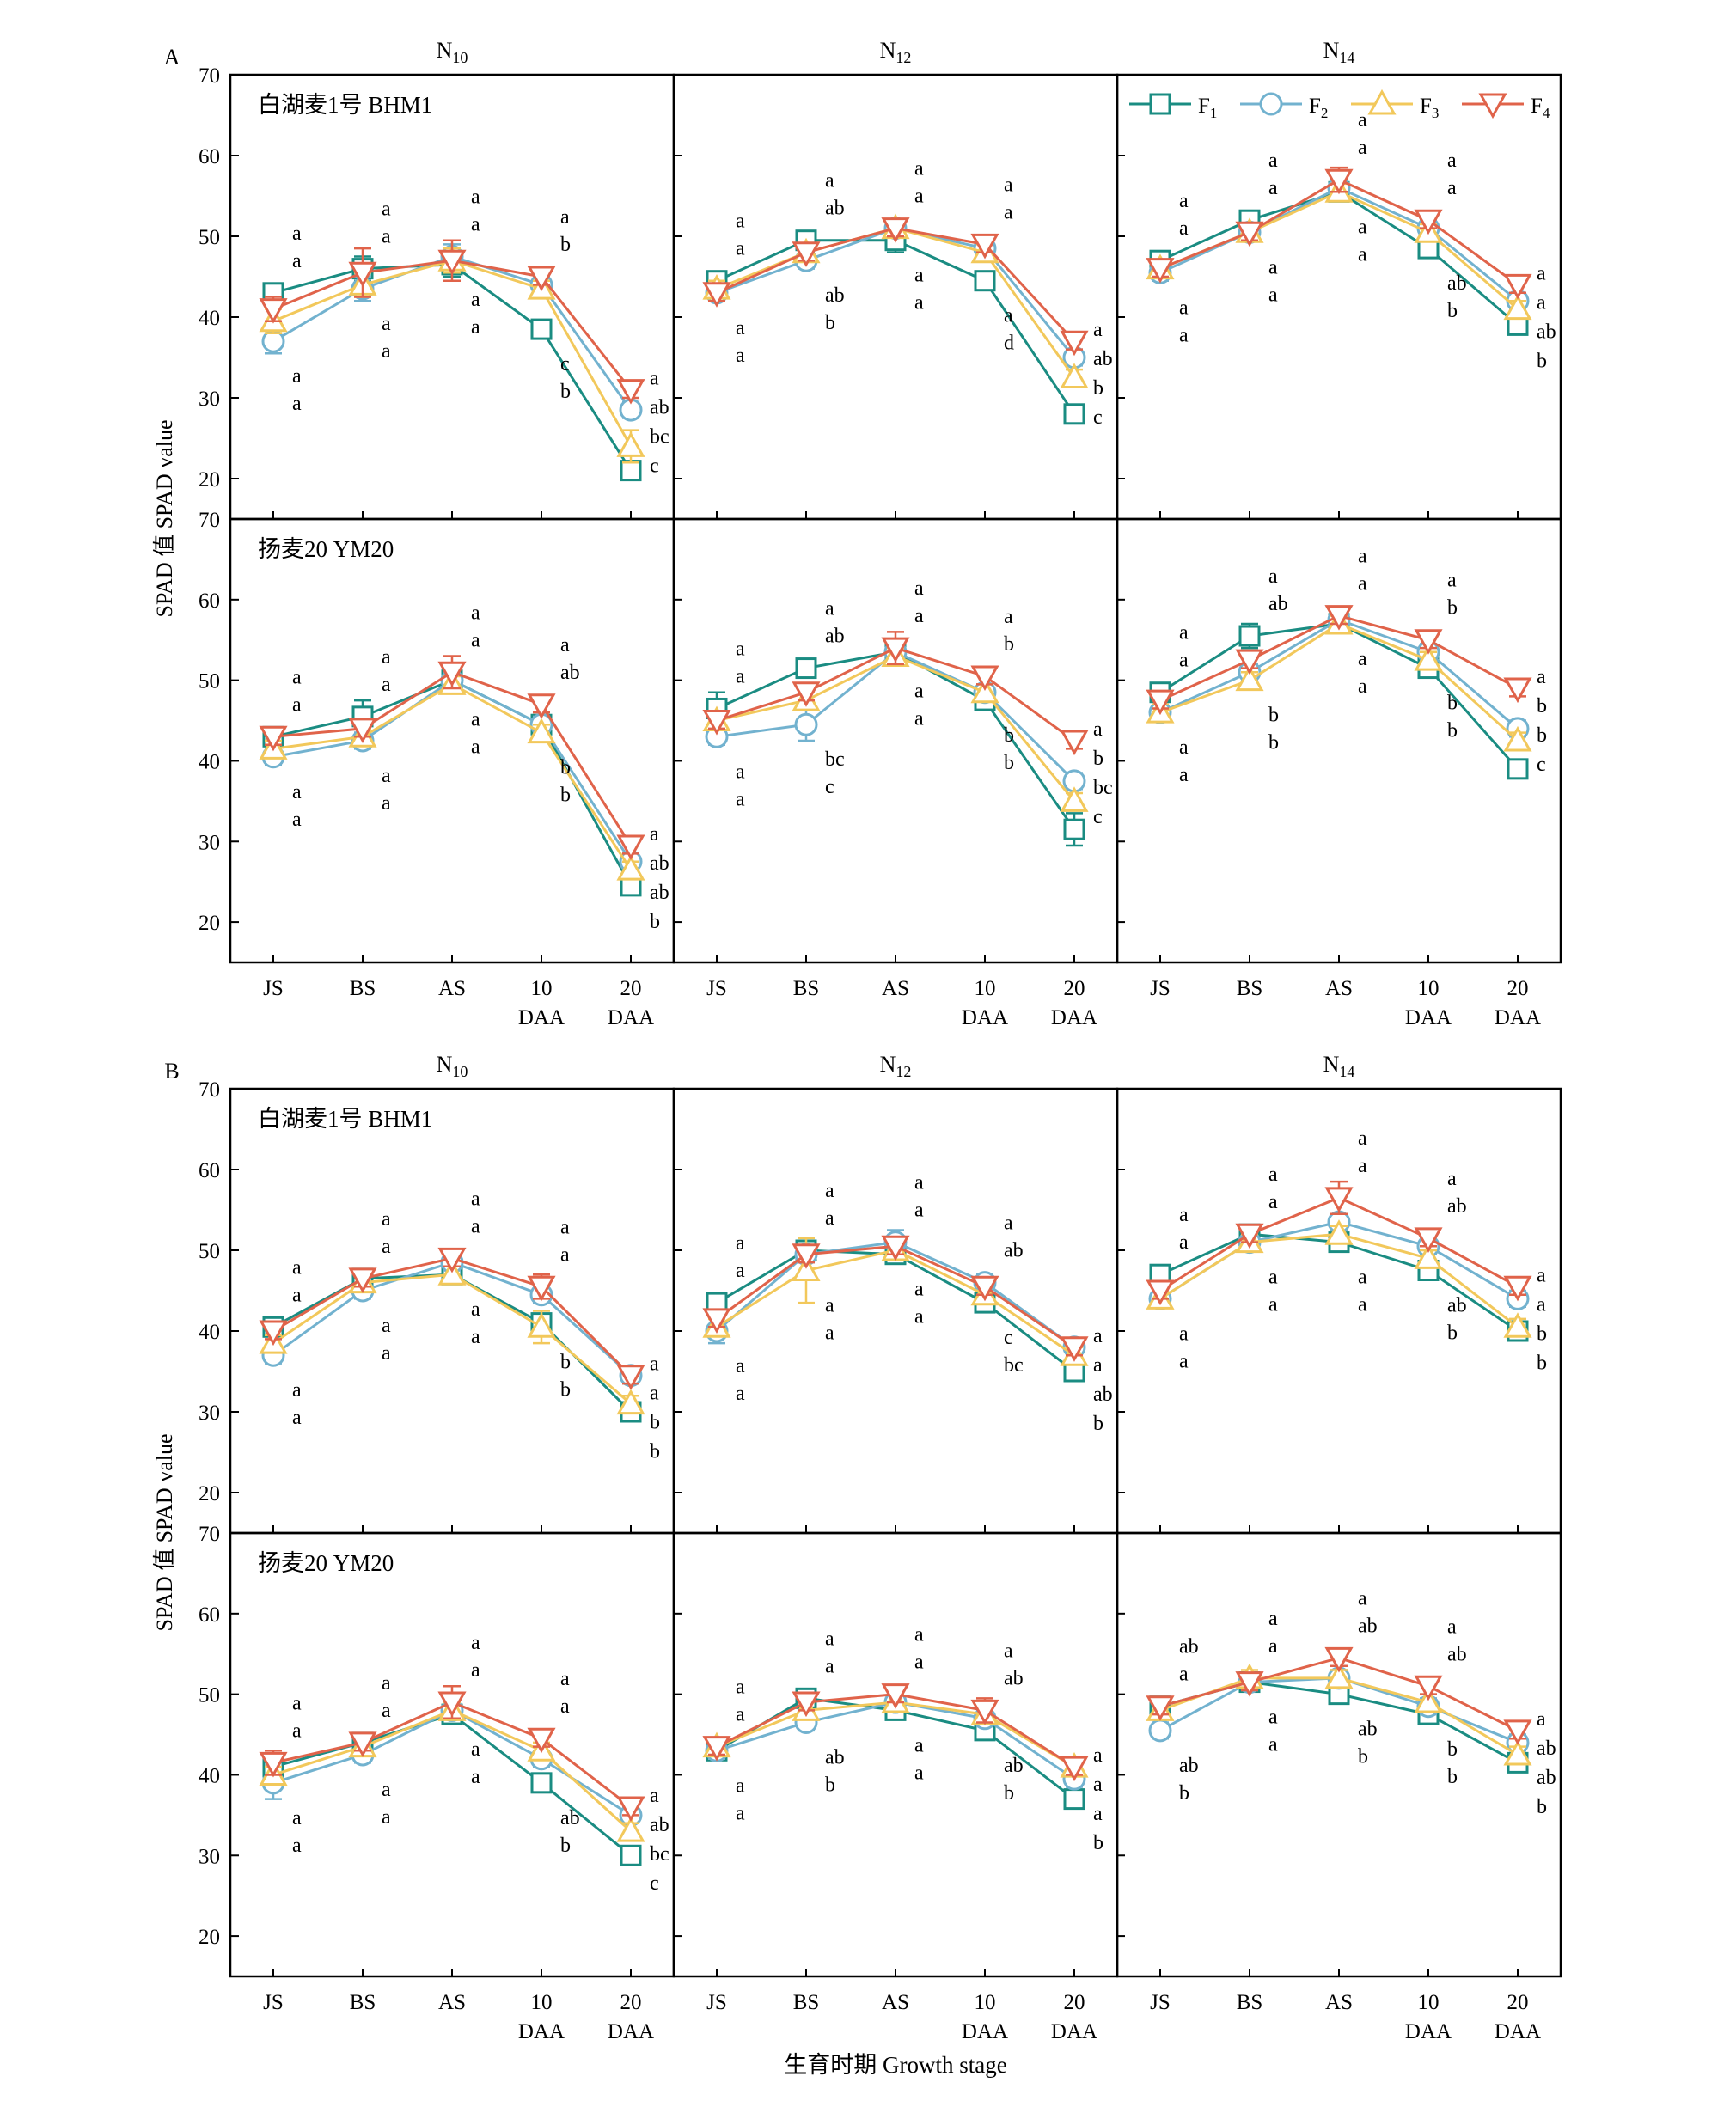  I want to click on column-title-base: N, so click(888, 51).